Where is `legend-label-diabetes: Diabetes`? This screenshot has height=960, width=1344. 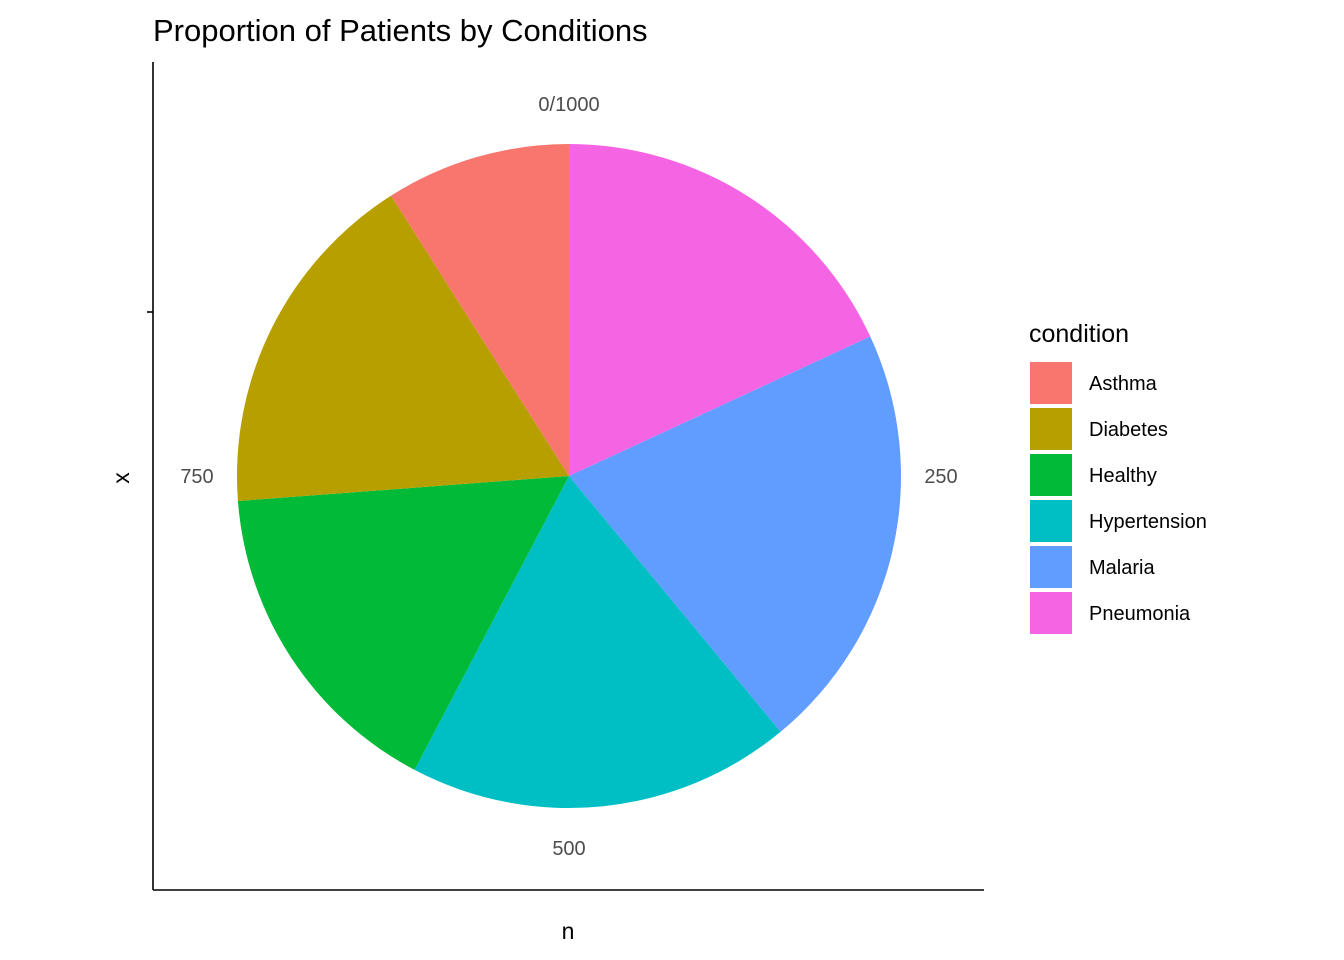
legend-label-diabetes: Diabetes is located at coordinates (1128, 430).